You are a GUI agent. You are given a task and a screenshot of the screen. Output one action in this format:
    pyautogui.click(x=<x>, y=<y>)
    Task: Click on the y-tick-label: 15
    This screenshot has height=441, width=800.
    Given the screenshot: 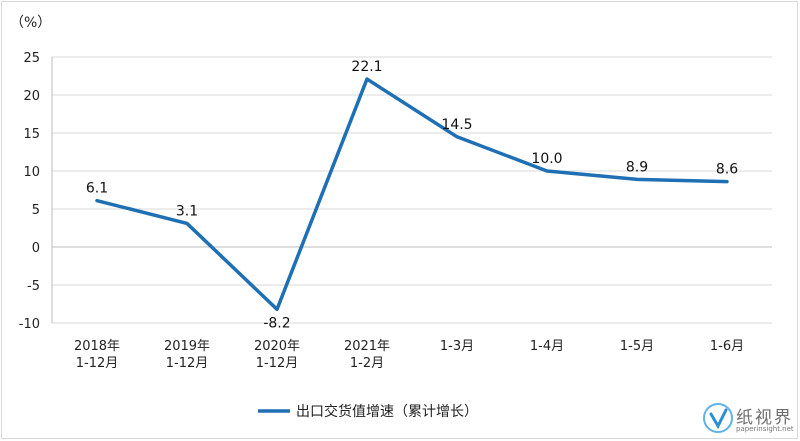 What is the action you would take?
    pyautogui.click(x=31, y=134)
    